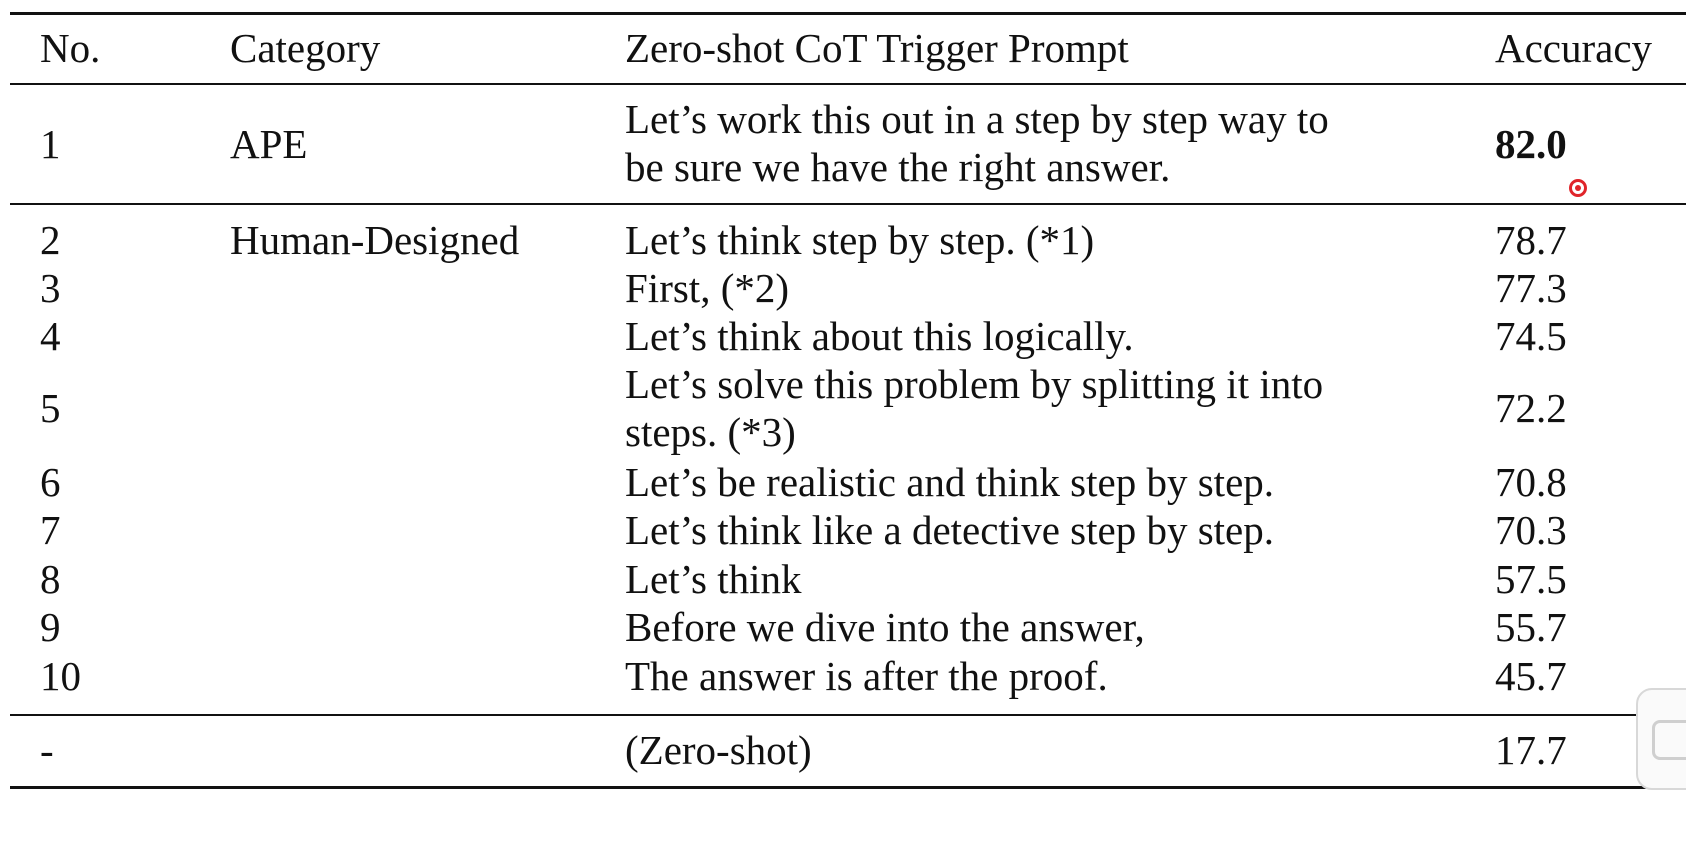 The height and width of the screenshot is (866, 1686). I want to click on bottom-rule, so click(848, 787).